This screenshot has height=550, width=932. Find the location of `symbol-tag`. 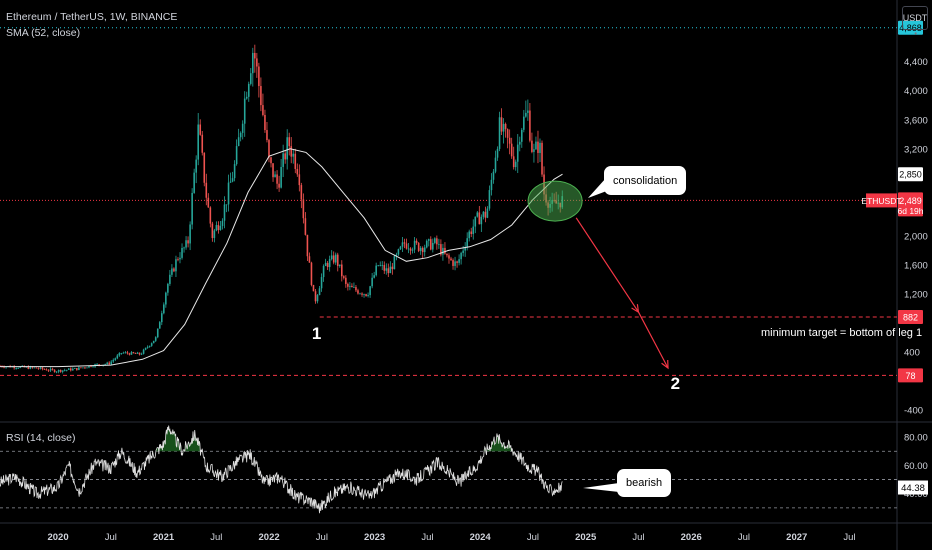

symbol-tag is located at coordinates (881, 200).